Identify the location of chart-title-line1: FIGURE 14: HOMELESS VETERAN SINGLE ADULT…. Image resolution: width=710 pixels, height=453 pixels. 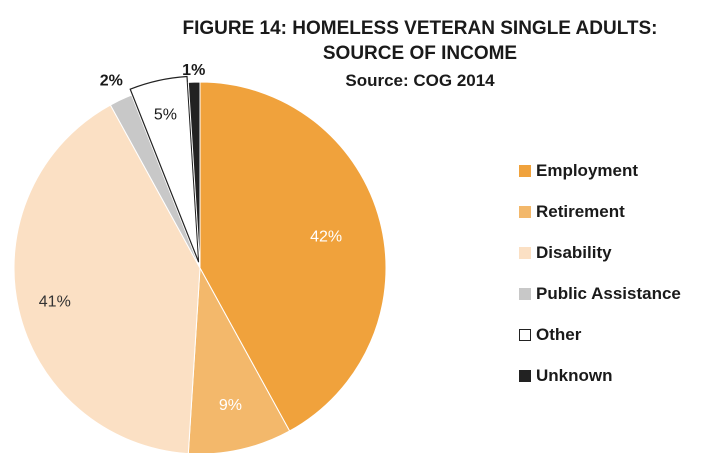
(420, 28).